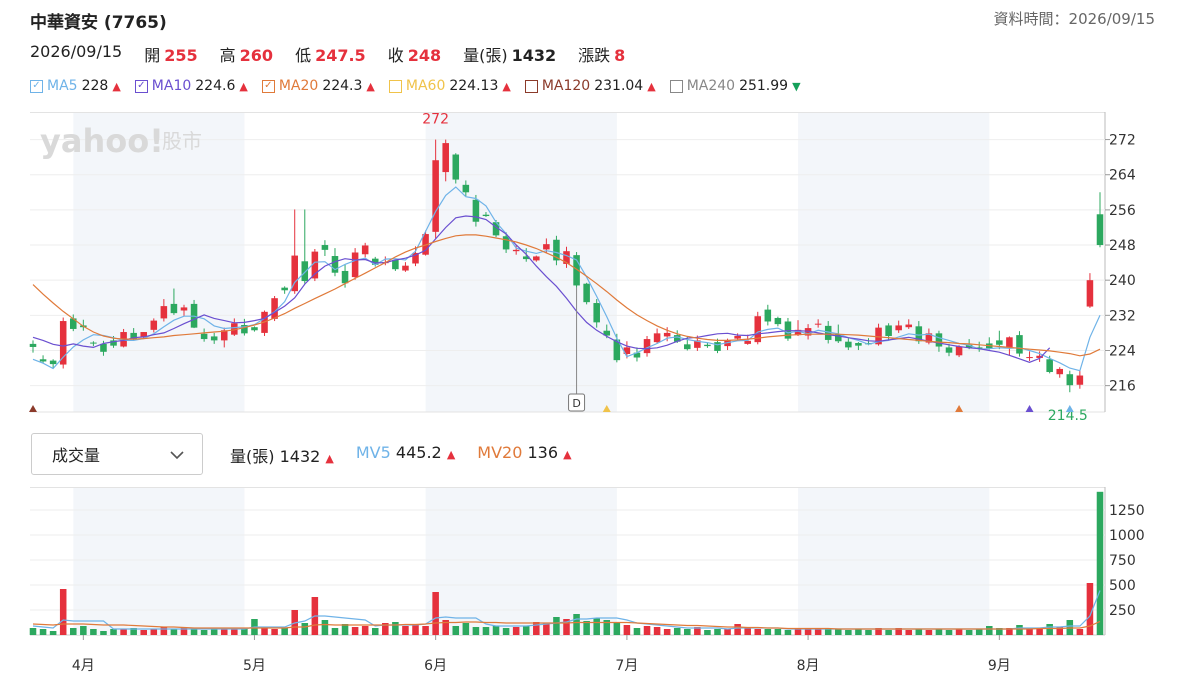 The height and width of the screenshot is (687, 1181). Describe the element at coordinates (435, 120) in the screenshot. I see `high-annotation: 272` at that location.